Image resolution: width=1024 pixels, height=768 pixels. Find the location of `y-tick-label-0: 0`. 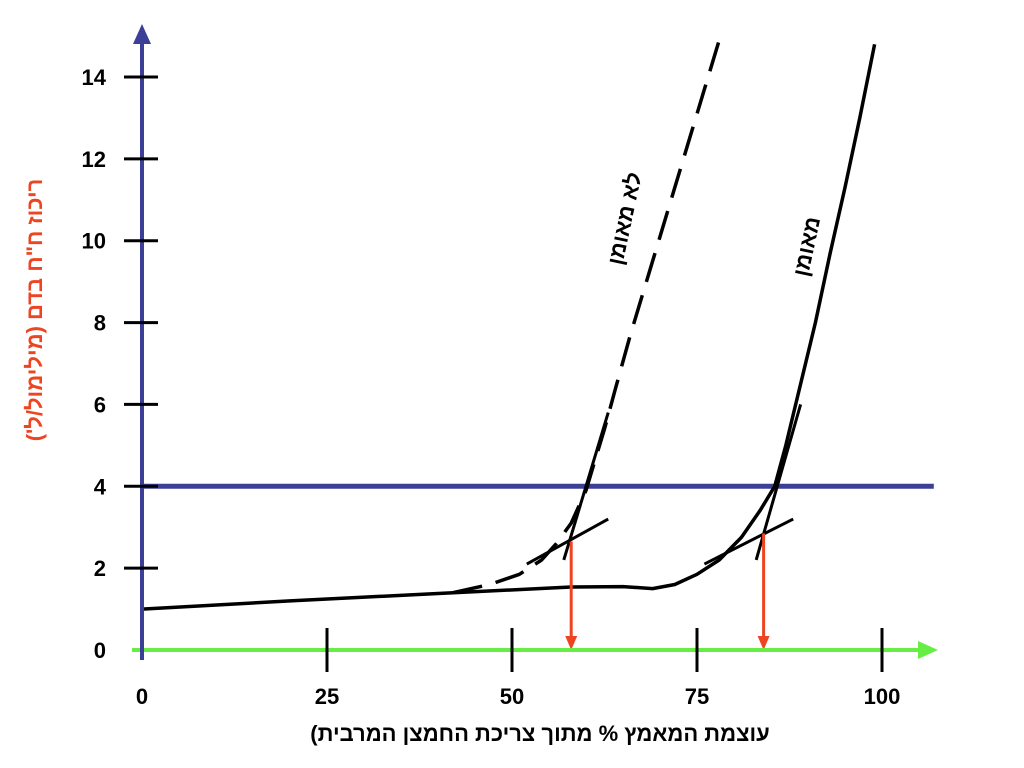

y-tick-label-0: 0 is located at coordinates (100, 650).